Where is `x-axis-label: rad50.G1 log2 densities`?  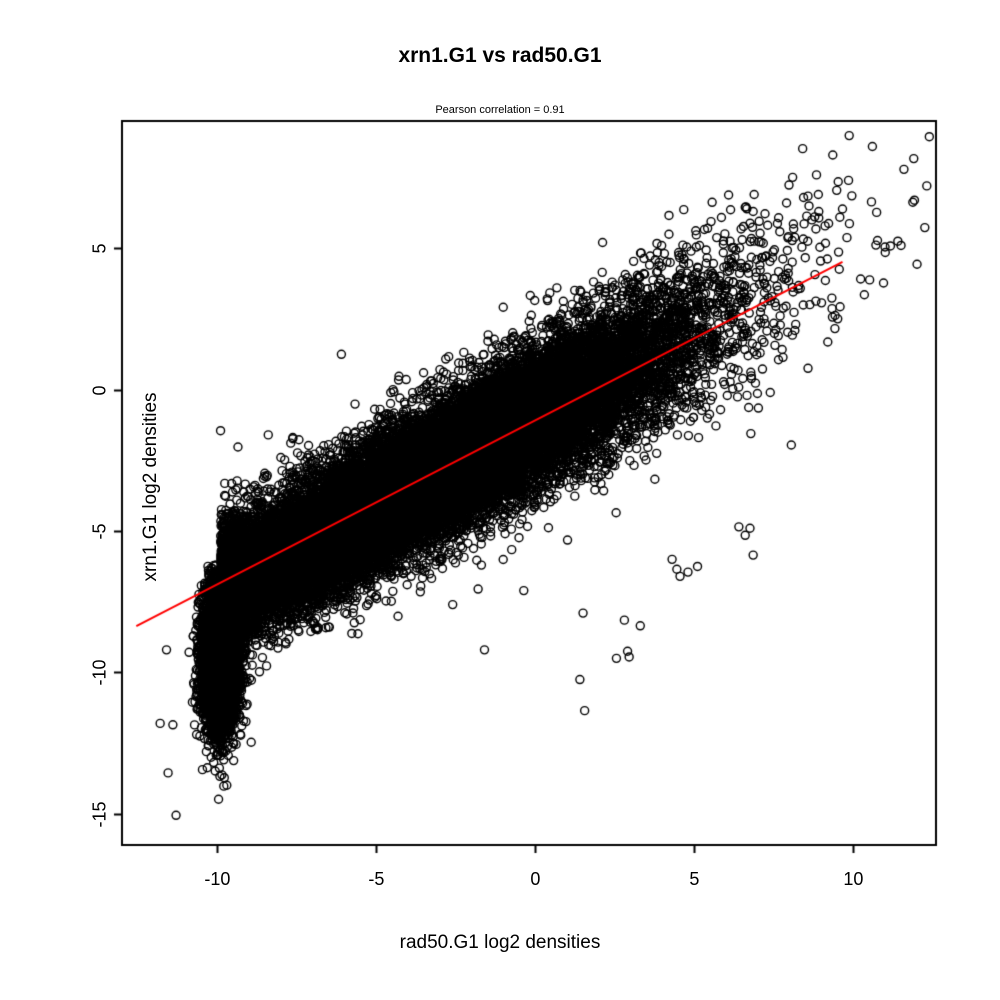 x-axis-label: rad50.G1 log2 densities is located at coordinates (500, 942).